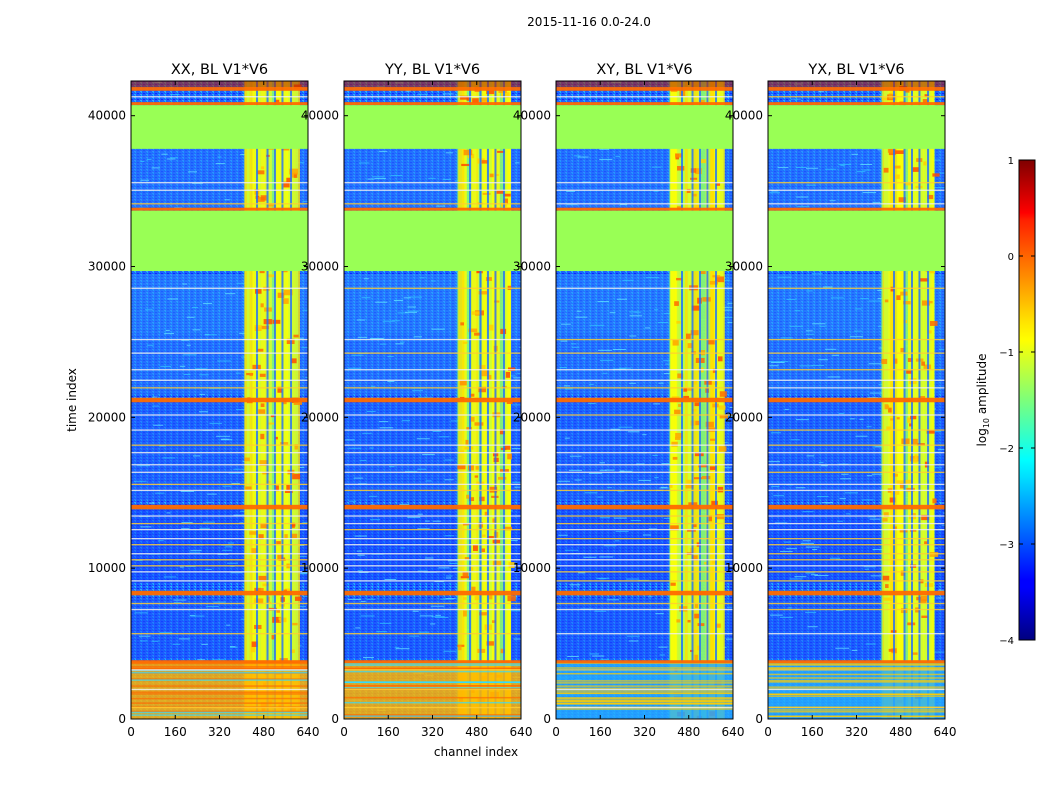  What do you see at coordinates (432, 70) in the screenshot?
I see `panel-title: YY, BL V1*V6` at bounding box center [432, 70].